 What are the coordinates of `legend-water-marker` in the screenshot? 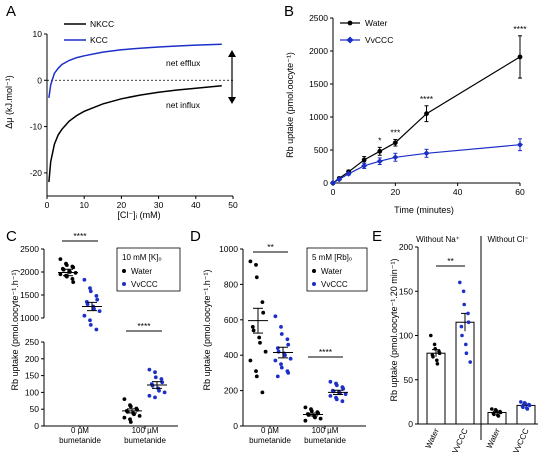 It's located at (350, 23).